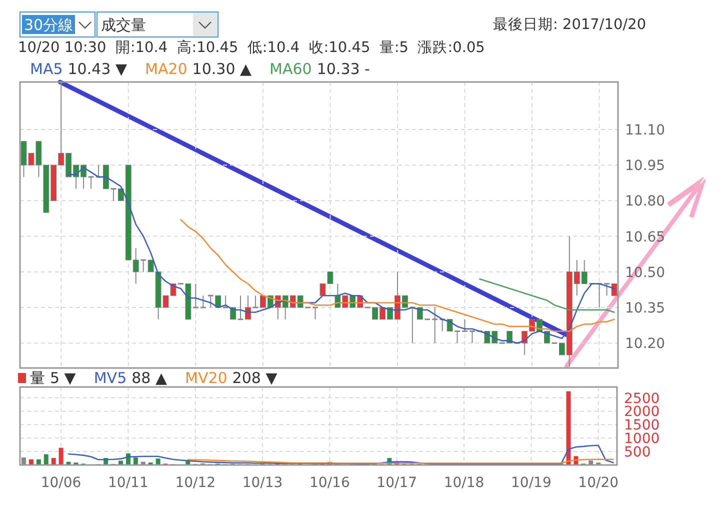 The width and height of the screenshot is (720, 507). Describe the element at coordinates (343, 69) in the screenshot. I see `text: 10.33 -` at that location.